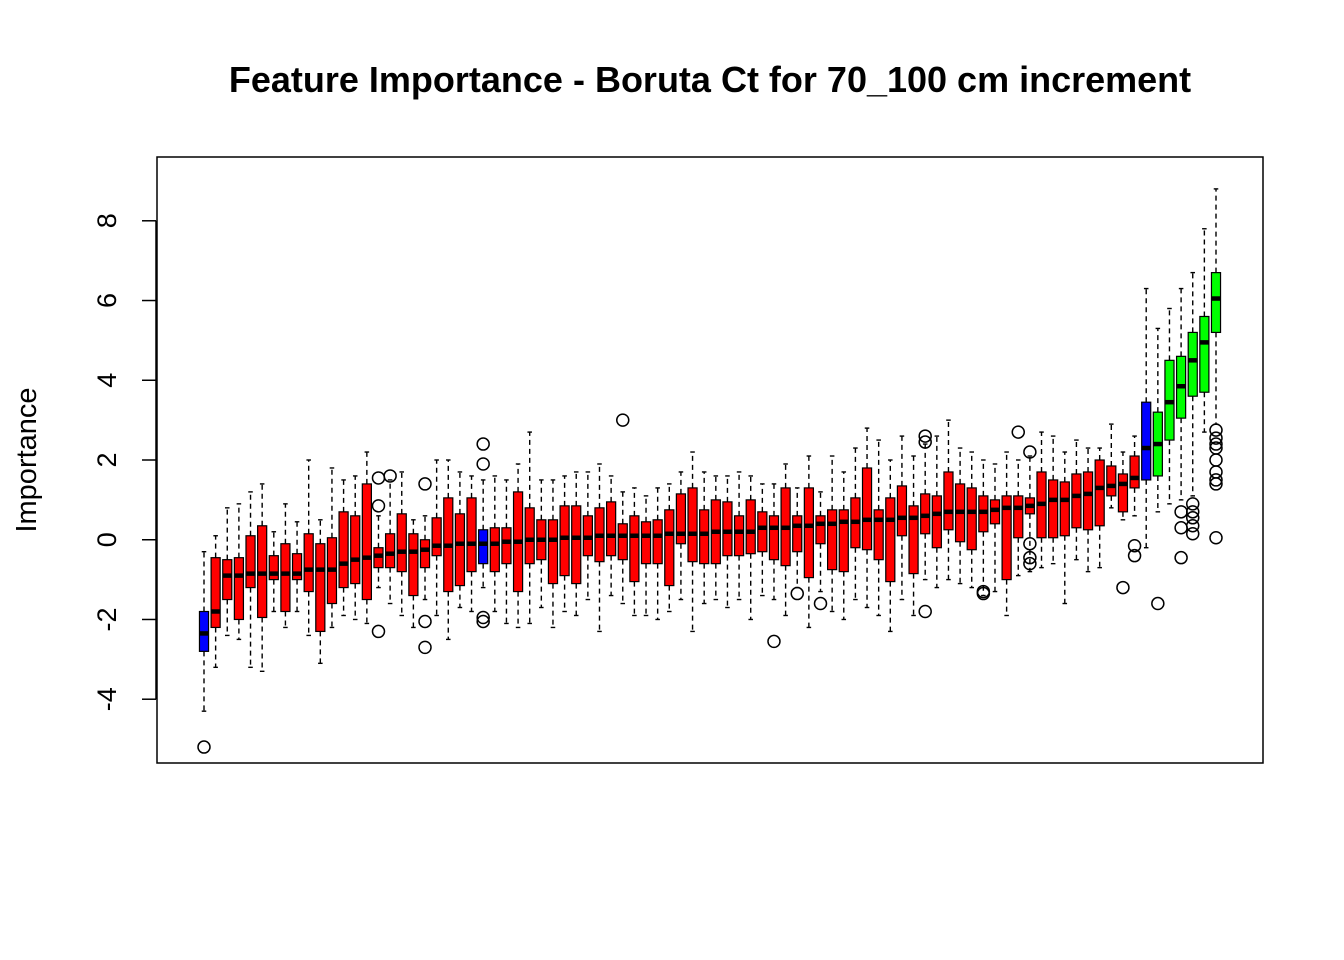  I want to click on y-tick-label: -4, so click(107, 699).